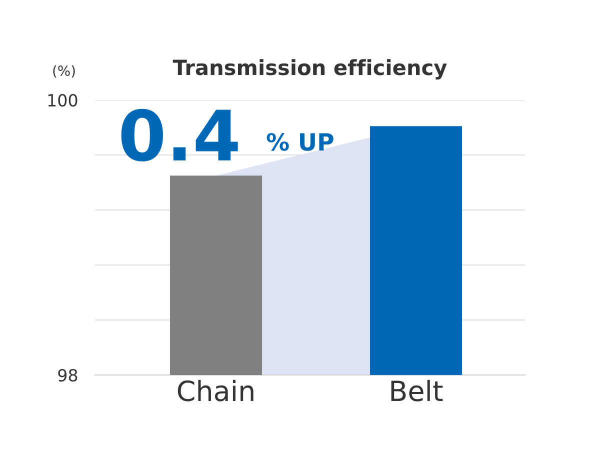 The width and height of the screenshot is (601, 450). What do you see at coordinates (417, 391) in the screenshot?
I see `x-tick-label: Belt` at bounding box center [417, 391].